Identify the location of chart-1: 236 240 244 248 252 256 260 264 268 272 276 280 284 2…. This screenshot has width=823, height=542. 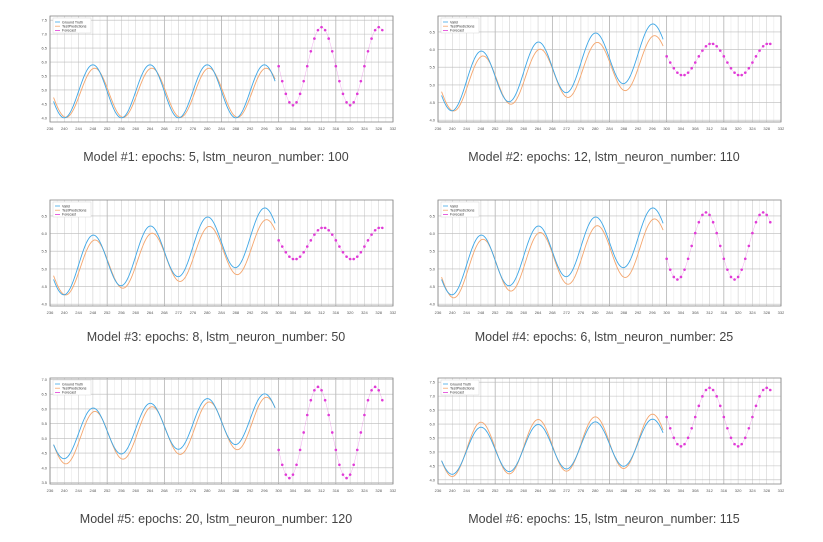
(218, 73).